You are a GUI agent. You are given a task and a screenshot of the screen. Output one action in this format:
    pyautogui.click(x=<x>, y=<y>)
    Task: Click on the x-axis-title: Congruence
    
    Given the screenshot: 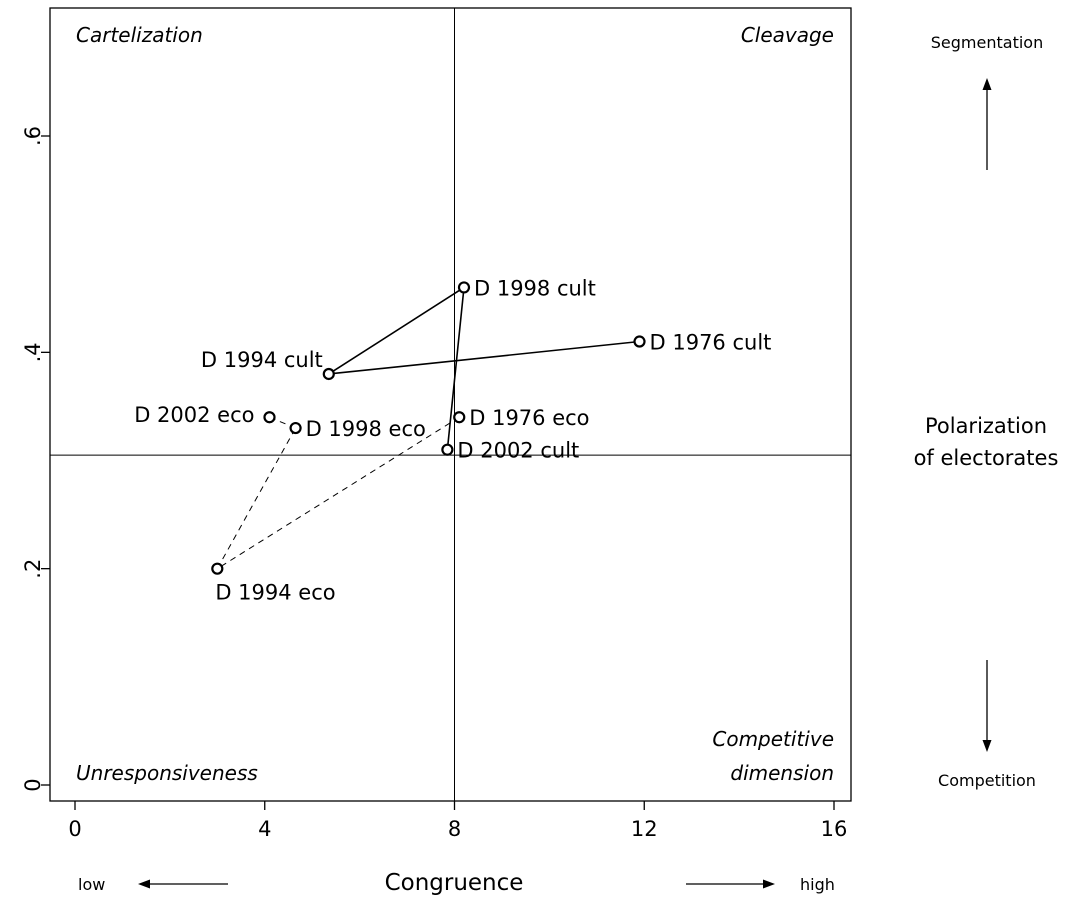 What is the action you would take?
    pyautogui.click(x=454, y=883)
    